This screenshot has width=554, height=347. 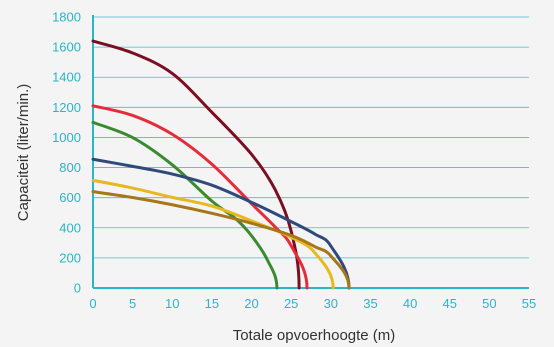 I want to click on y-tick-label: 1200, so click(x=66, y=107).